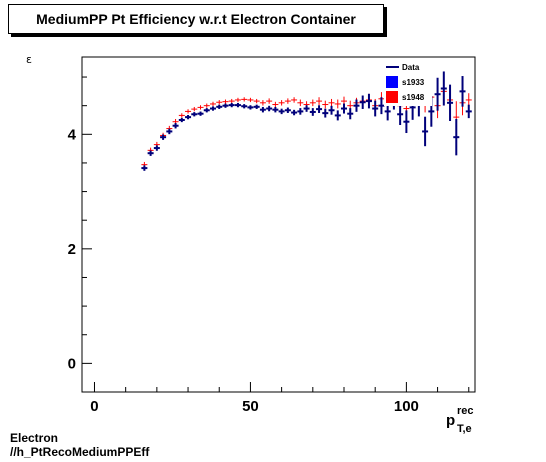 The height and width of the screenshot is (462, 546). What do you see at coordinates (465, 411) in the screenshot?
I see `x-axis-label-sup: rec` at bounding box center [465, 411].